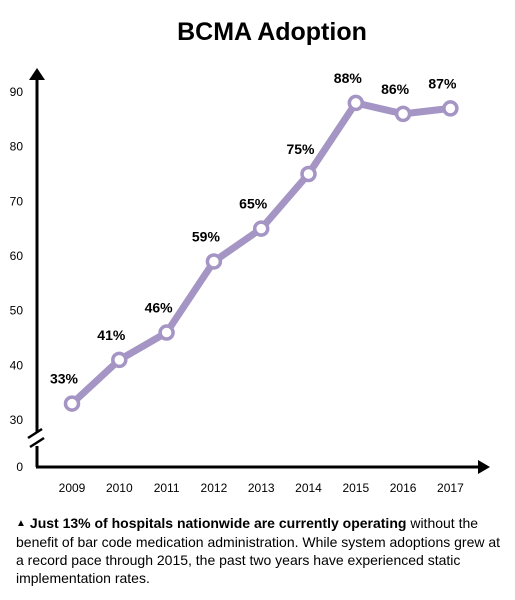 This screenshot has height=600, width=515. Describe the element at coordinates (17, 92) in the screenshot. I see `y-tick-label: 90` at that location.